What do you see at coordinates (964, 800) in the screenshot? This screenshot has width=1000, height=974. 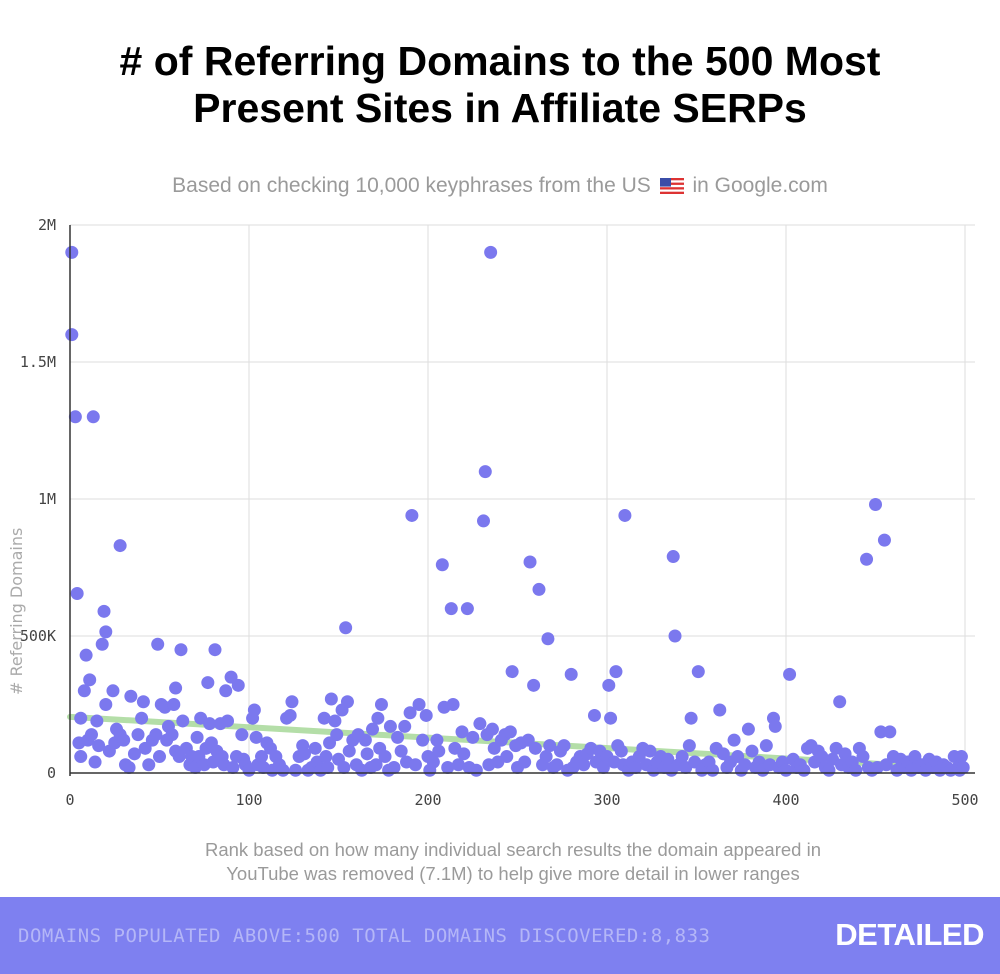 I see `x-tick-label: 500` at bounding box center [964, 800].